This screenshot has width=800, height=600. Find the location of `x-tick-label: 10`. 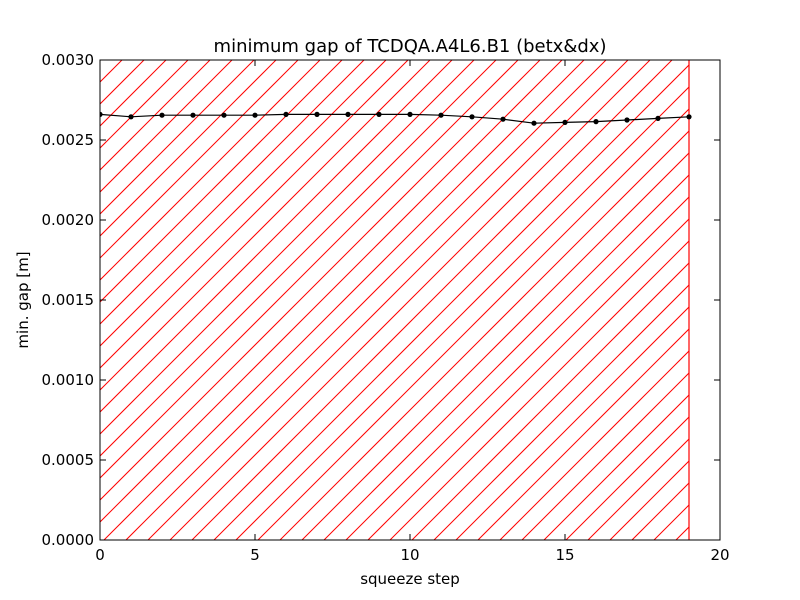

x-tick-label: 10 is located at coordinates (409, 555).